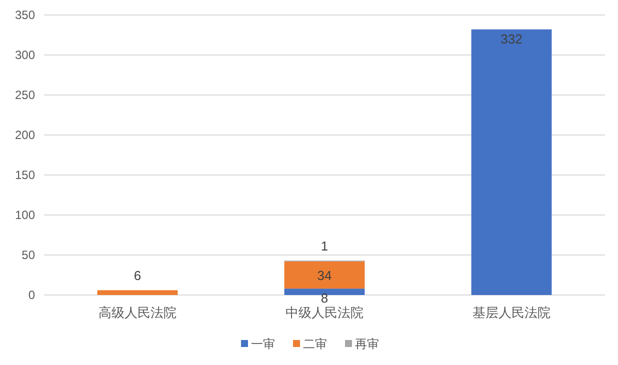 The image size is (618, 365). Describe the element at coordinates (315, 344) in the screenshot. I see `legend-label: 二审` at that location.